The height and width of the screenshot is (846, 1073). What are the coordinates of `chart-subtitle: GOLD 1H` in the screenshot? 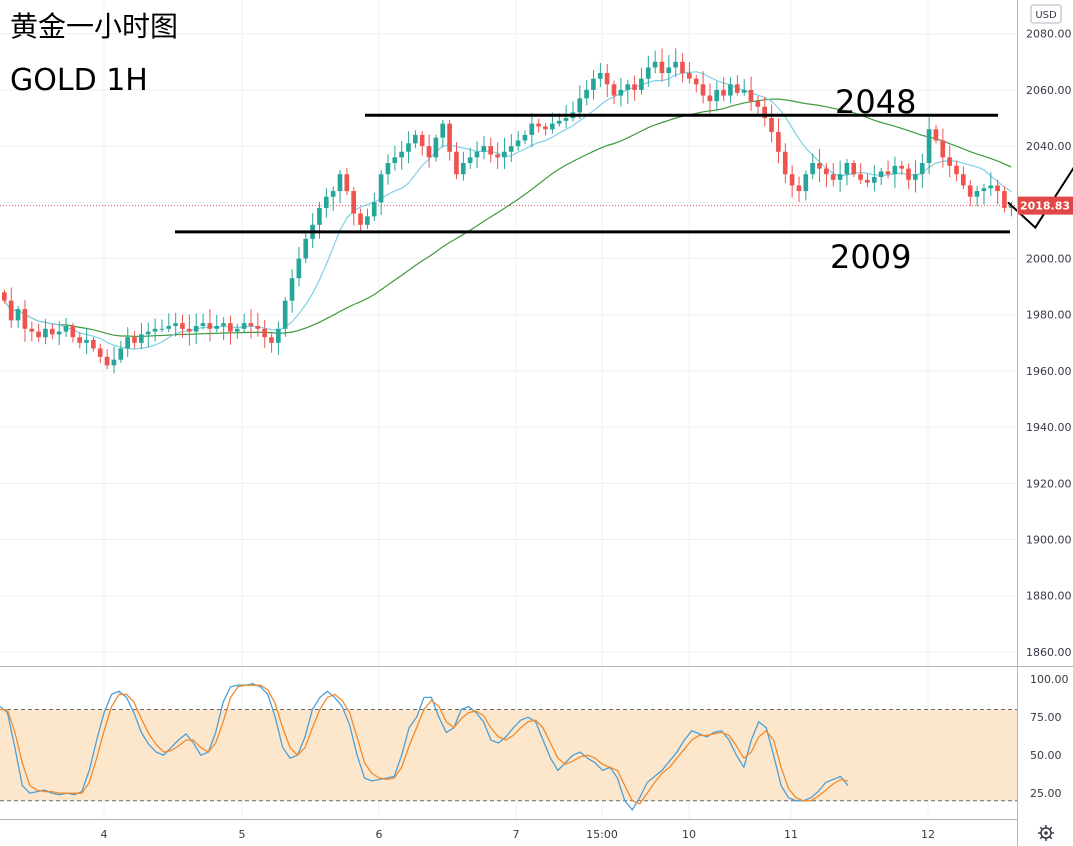 It's located at (79, 80).